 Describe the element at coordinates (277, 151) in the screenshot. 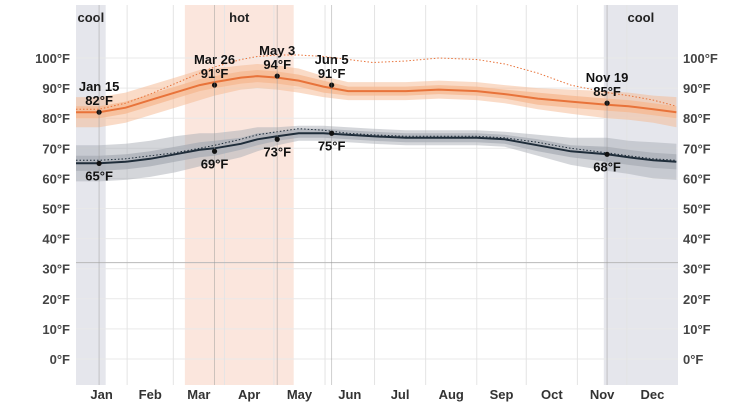

I see `annotation-value-7: 73°F` at that location.